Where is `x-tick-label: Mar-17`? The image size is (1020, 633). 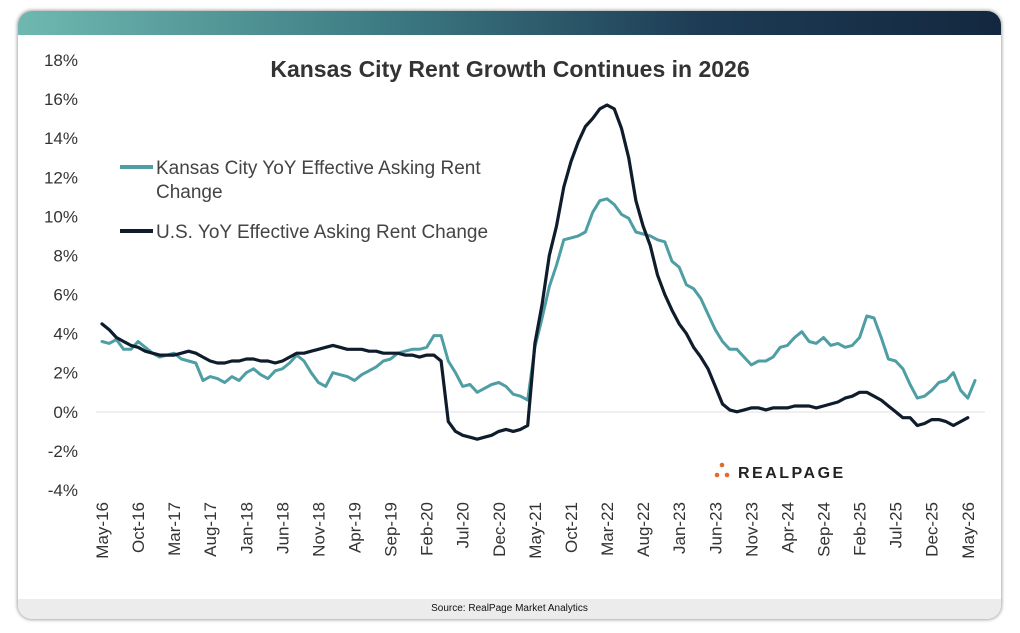
x-tick-label: Mar-17 is located at coordinates (174, 529).